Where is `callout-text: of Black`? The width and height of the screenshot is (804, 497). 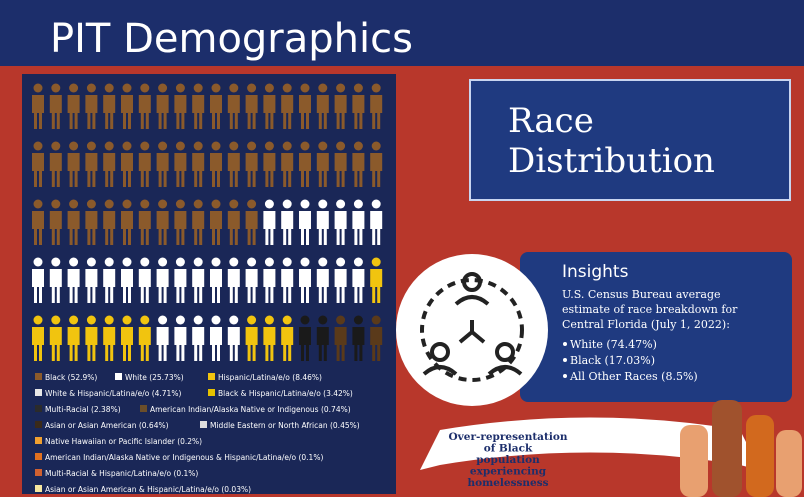 callout-text: of Black is located at coordinates (508, 449).